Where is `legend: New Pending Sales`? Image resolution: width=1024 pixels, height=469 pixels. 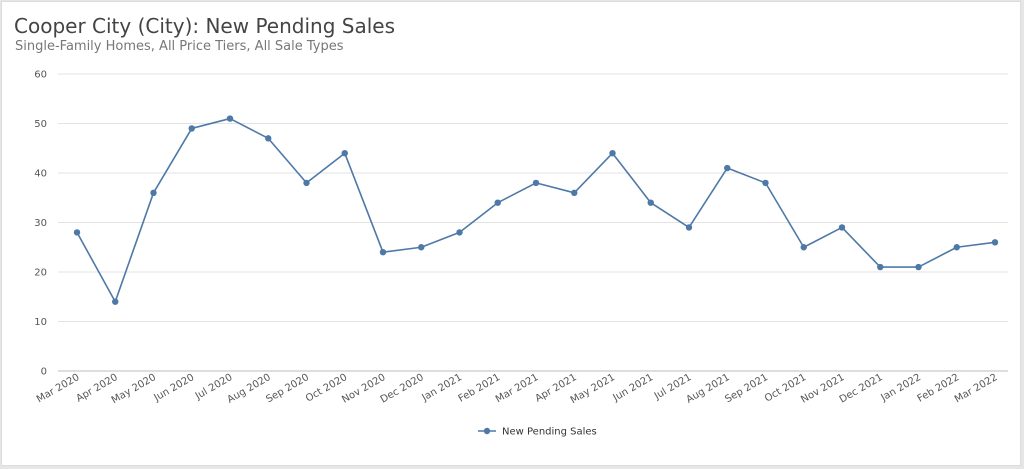 legend: New Pending Sales is located at coordinates (537, 432).